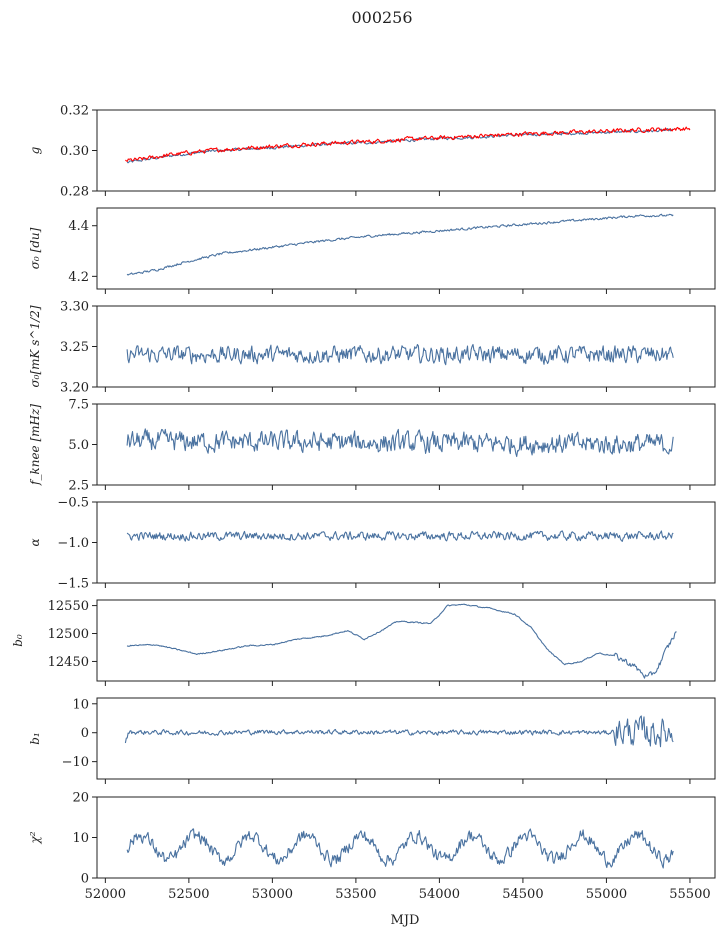 This screenshot has width=725, height=936. I want to click on x-axis-label: MJD, so click(405, 920).